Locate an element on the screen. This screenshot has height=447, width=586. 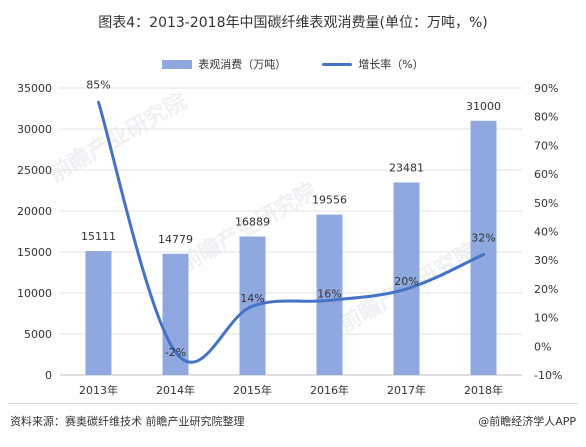
y-left-tick-label: 20000 is located at coordinates (34, 211).